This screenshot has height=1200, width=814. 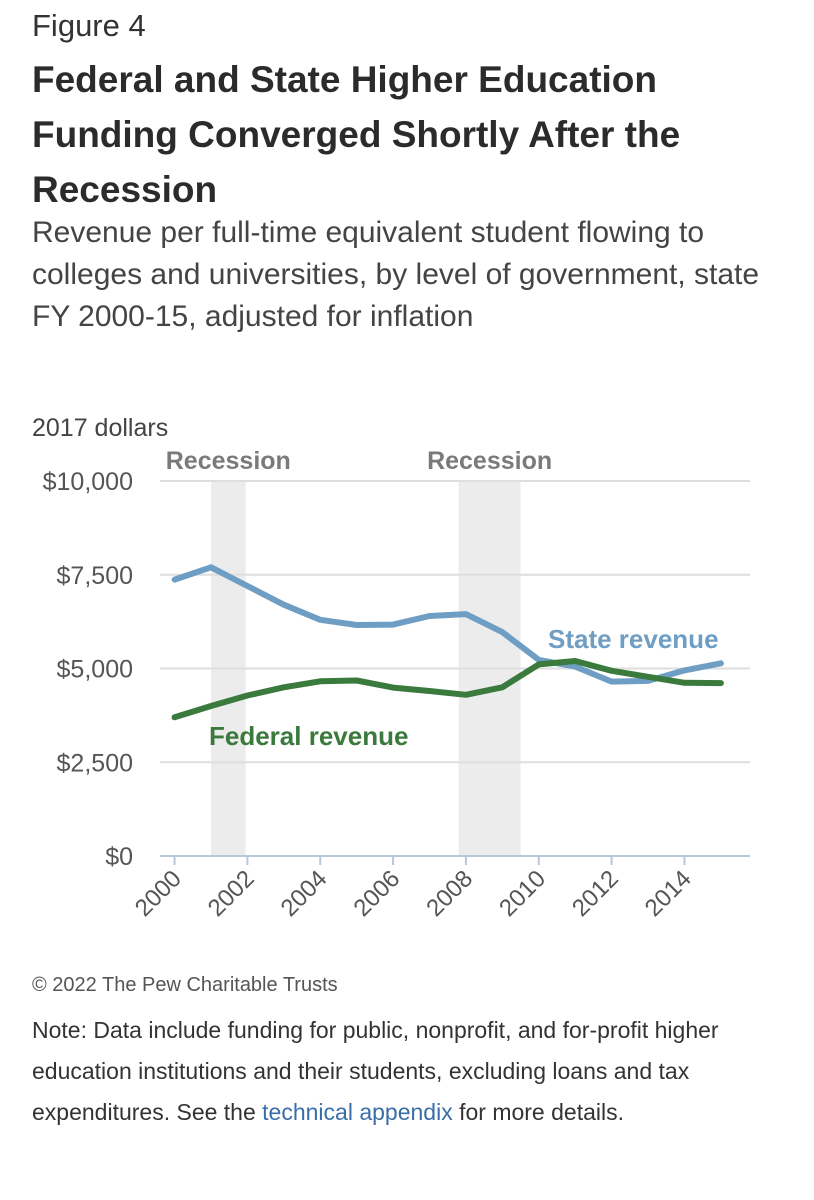 What do you see at coordinates (538, 1112) in the screenshot?
I see `note-text-end: for more details.` at bounding box center [538, 1112].